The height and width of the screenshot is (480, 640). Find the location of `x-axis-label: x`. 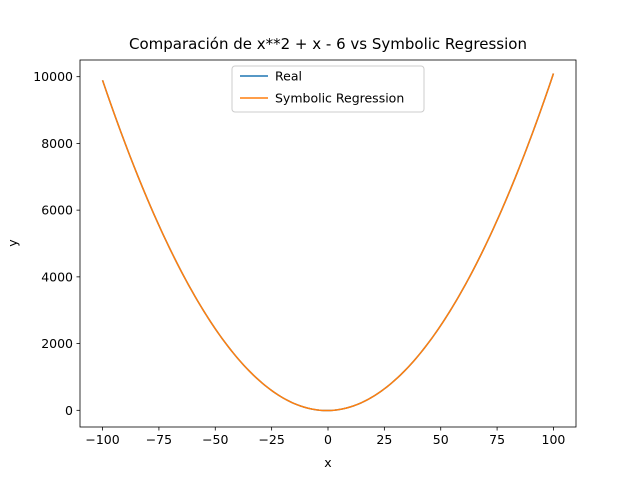

x-axis-label: x is located at coordinates (327, 462).